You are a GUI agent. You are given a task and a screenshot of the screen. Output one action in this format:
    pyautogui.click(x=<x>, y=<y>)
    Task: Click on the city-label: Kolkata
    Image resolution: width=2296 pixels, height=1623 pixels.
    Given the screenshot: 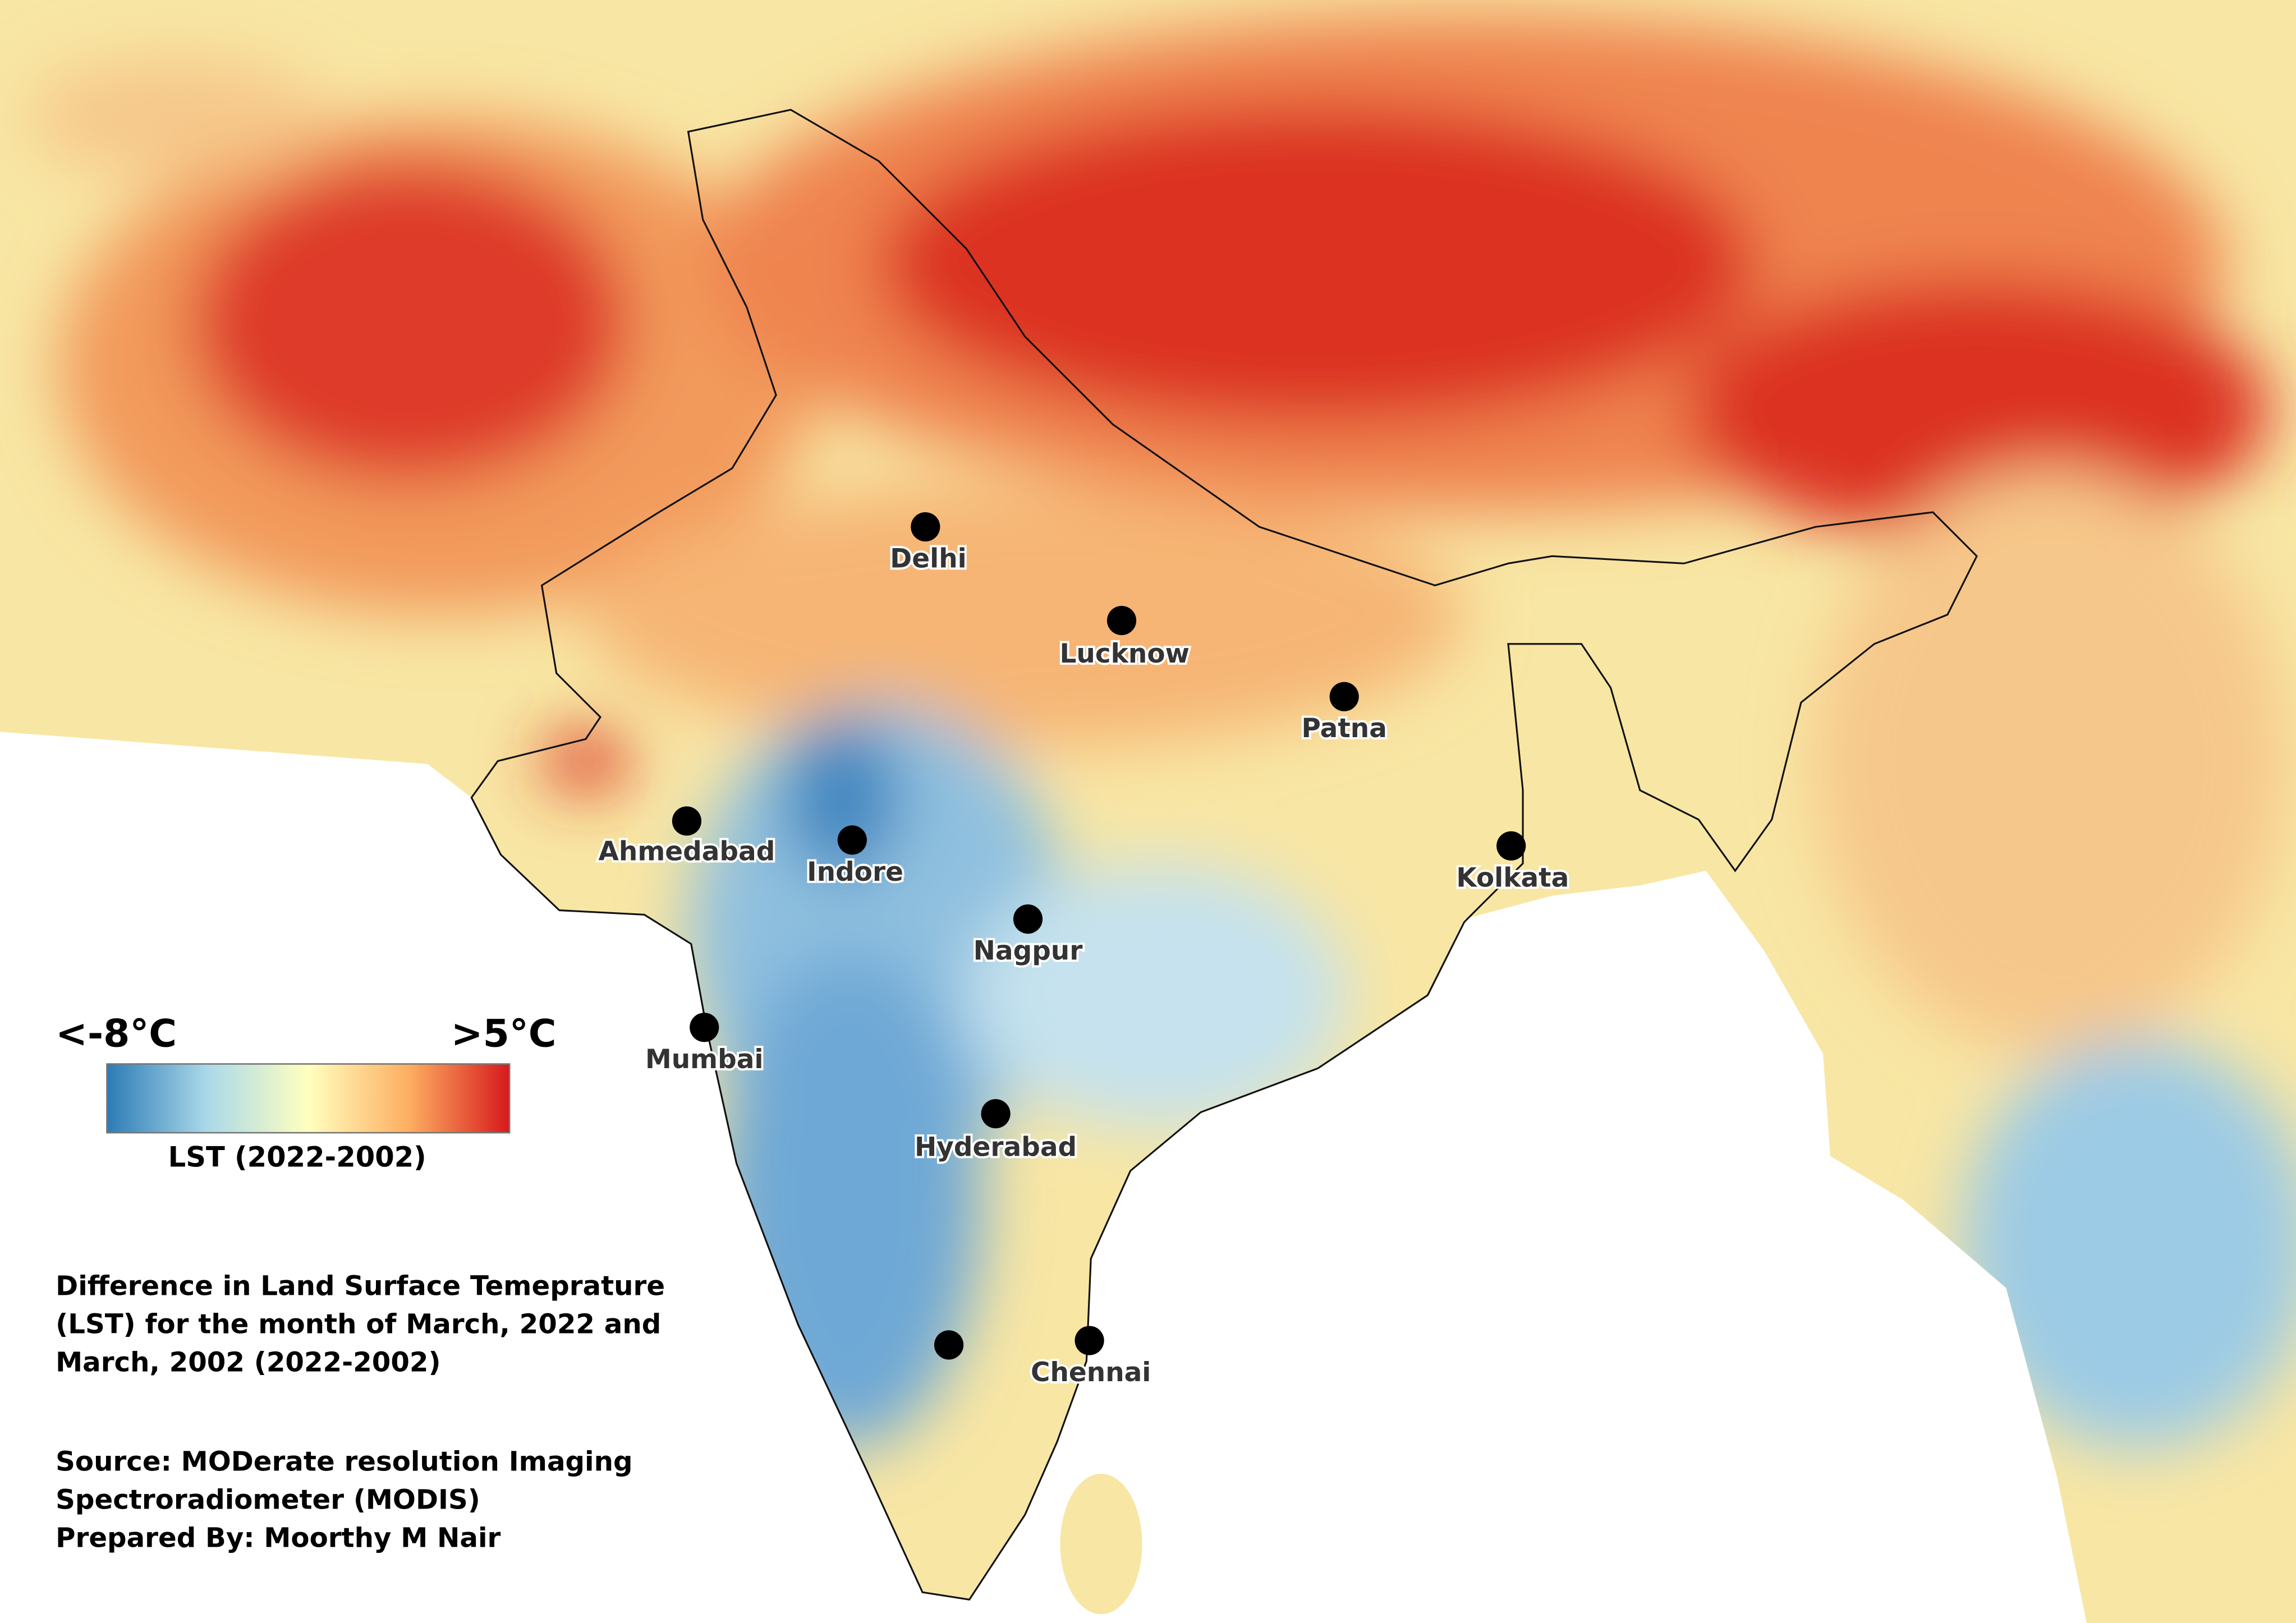 What is the action you would take?
    pyautogui.click(x=1512, y=877)
    